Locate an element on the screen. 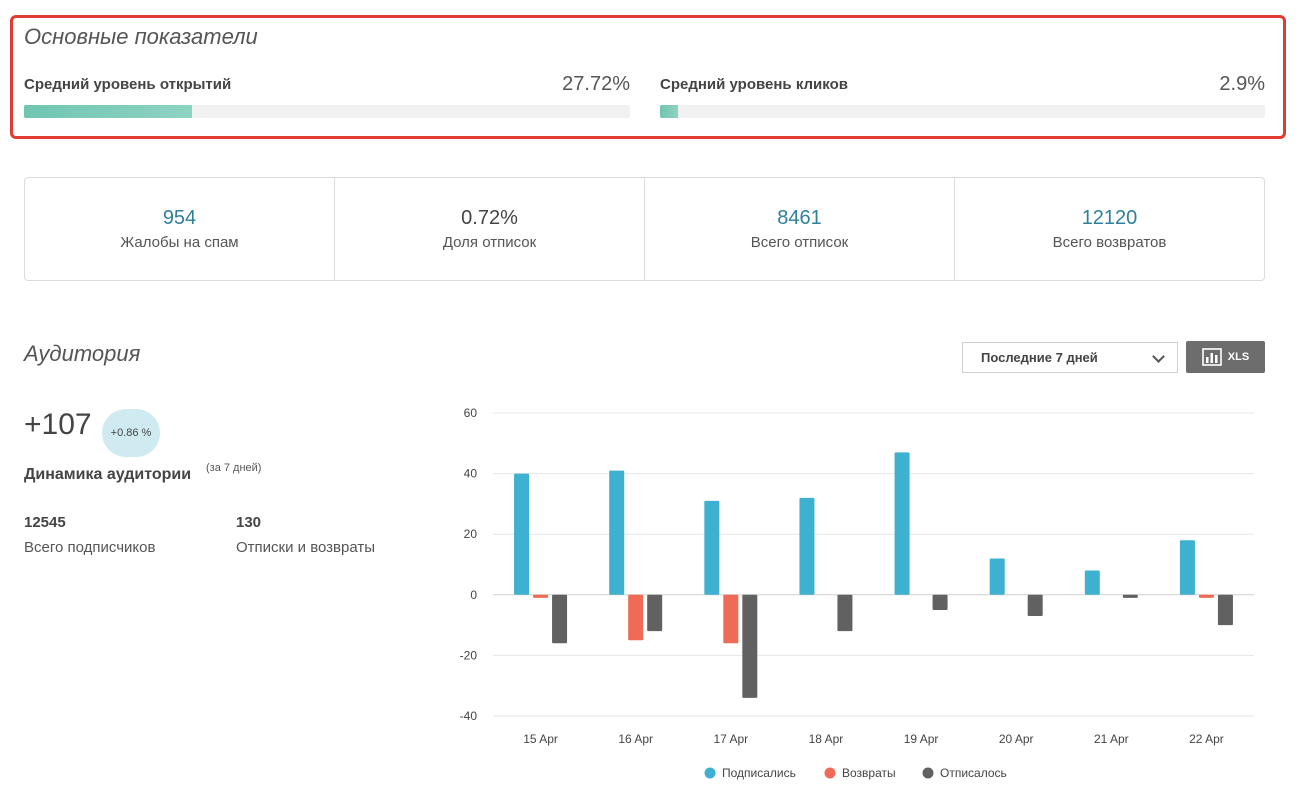 The image size is (1304, 787). stat-total-unsubscribes: 8461 Всего отписок is located at coordinates (800, 229).